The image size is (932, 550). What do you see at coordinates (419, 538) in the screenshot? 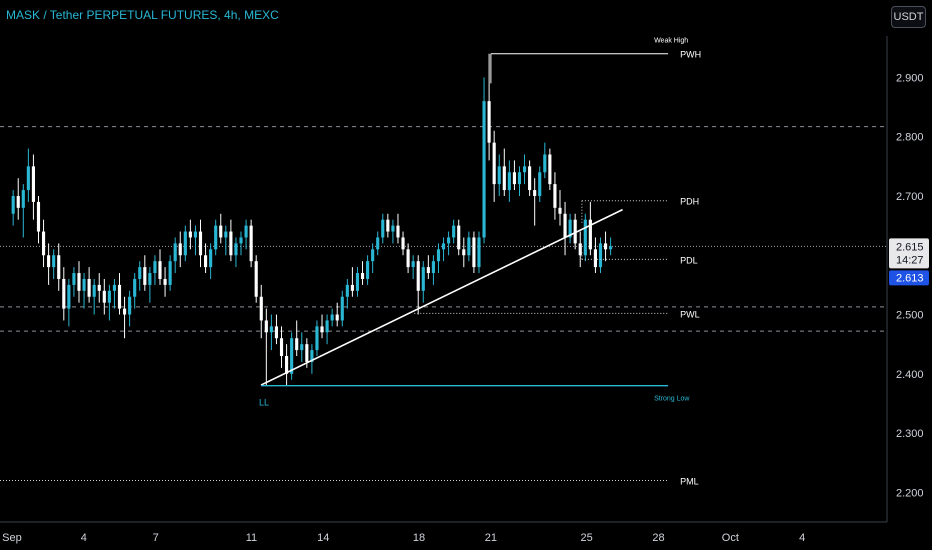
I see `time-tick-label: 18` at bounding box center [419, 538].